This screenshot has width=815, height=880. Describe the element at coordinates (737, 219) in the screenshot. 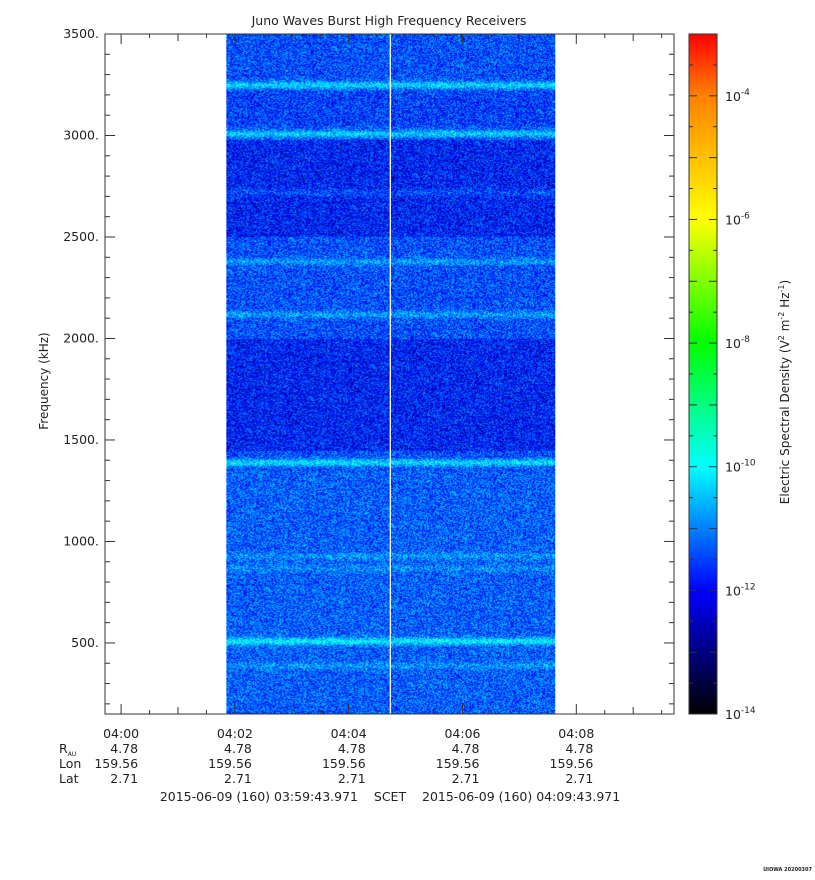

I see `colorbar-tick-label: 10⁻⁶` at that location.